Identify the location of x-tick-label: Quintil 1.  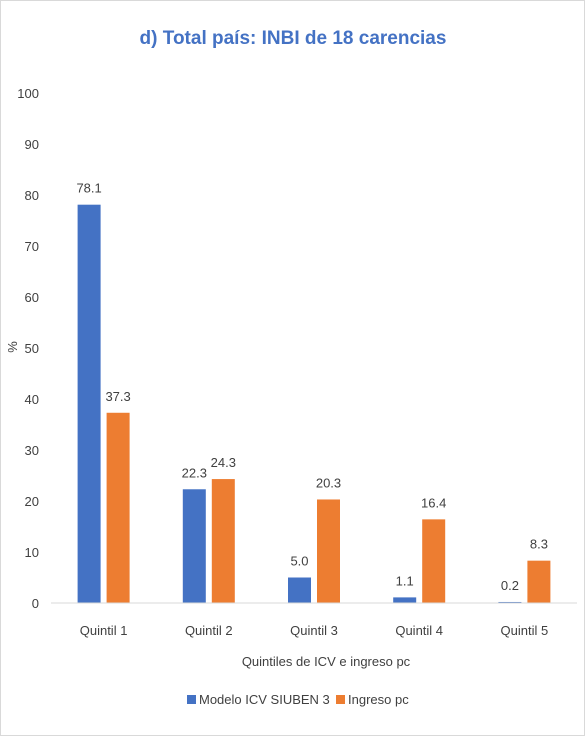
(104, 630).